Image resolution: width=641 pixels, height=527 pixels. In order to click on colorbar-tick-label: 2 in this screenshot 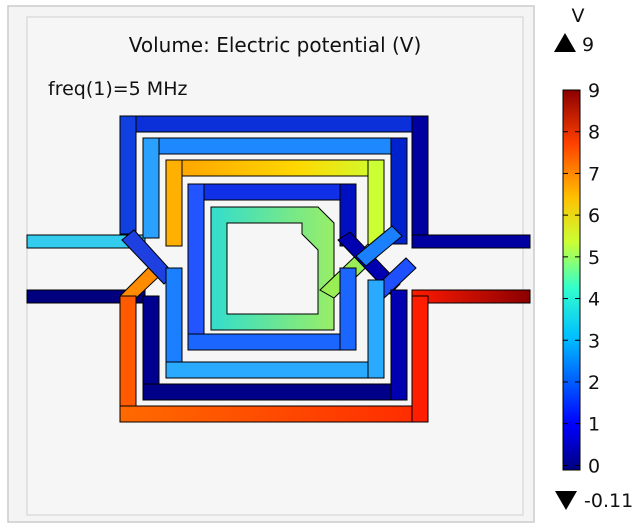, I will do `click(594, 383)`.